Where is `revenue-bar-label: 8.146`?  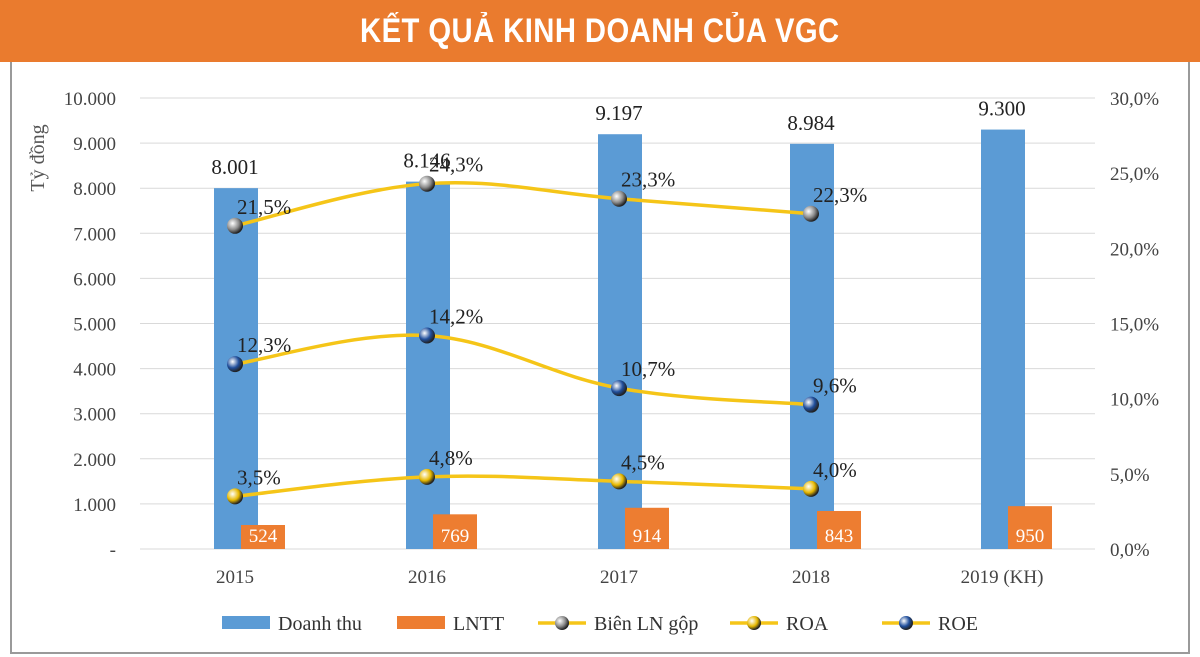 revenue-bar-label: 8.146 is located at coordinates (426, 161).